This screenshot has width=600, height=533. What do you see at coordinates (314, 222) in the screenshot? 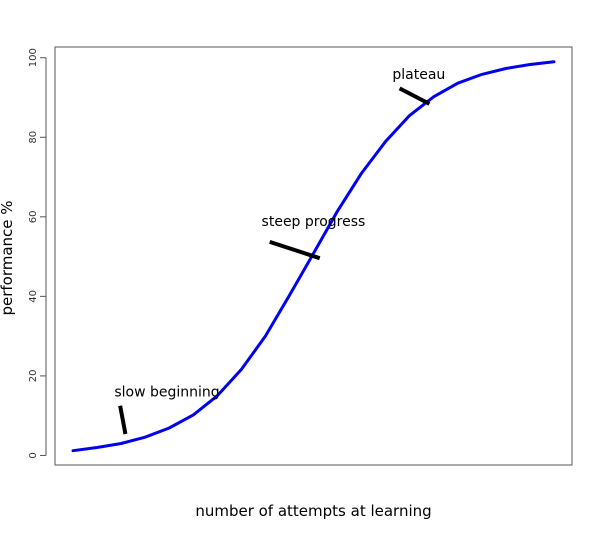
I see `annotation-label-1: steep progress` at bounding box center [314, 222].